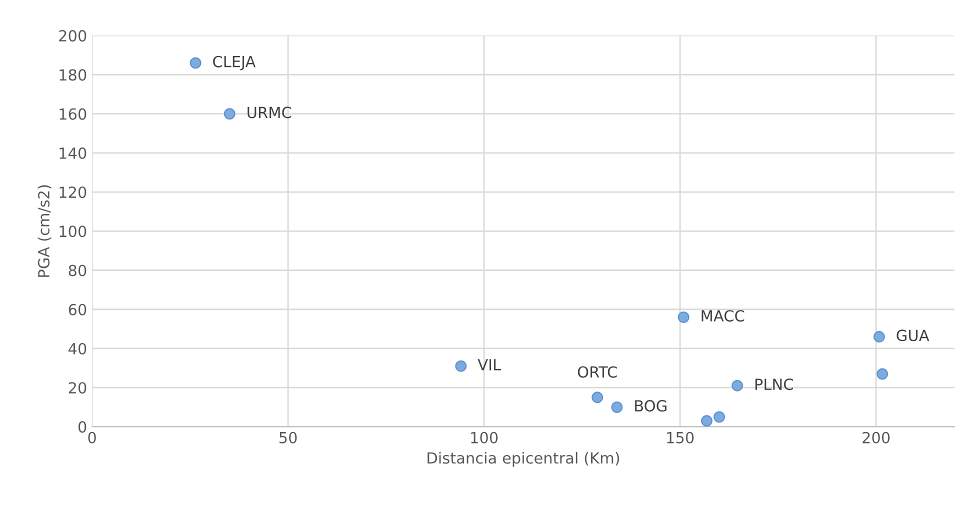 The height and width of the screenshot is (508, 969). I want to click on y-tick-label: 40, so click(77, 348).